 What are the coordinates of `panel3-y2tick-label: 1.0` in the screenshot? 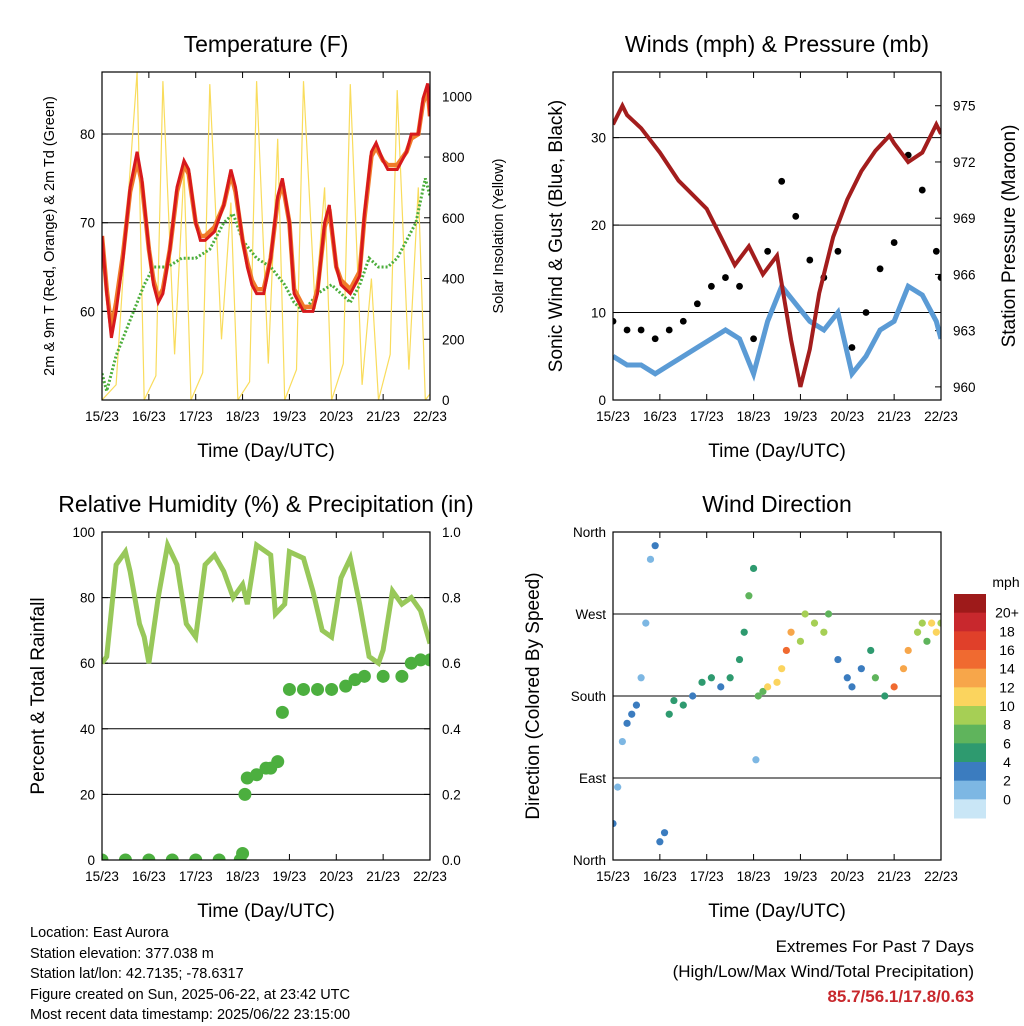 It's located at (451, 532).